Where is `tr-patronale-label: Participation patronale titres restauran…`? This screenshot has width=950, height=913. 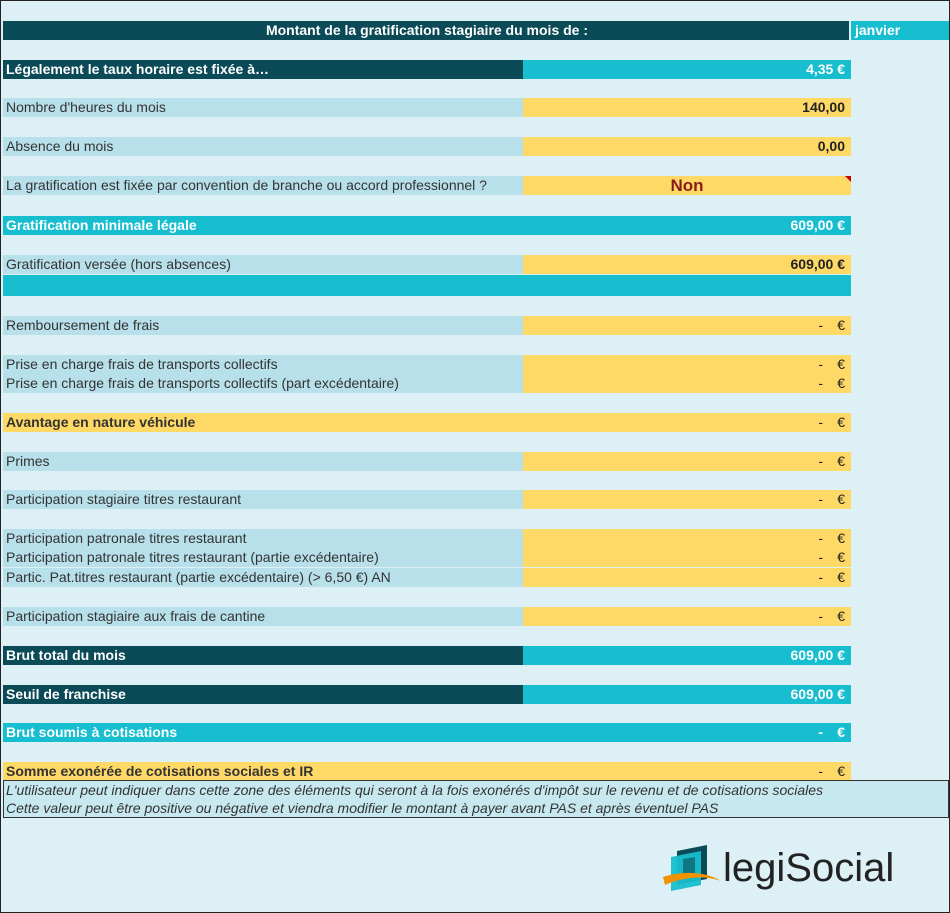 tr-patronale-label: Participation patronale titres restauran… is located at coordinates (263, 538).